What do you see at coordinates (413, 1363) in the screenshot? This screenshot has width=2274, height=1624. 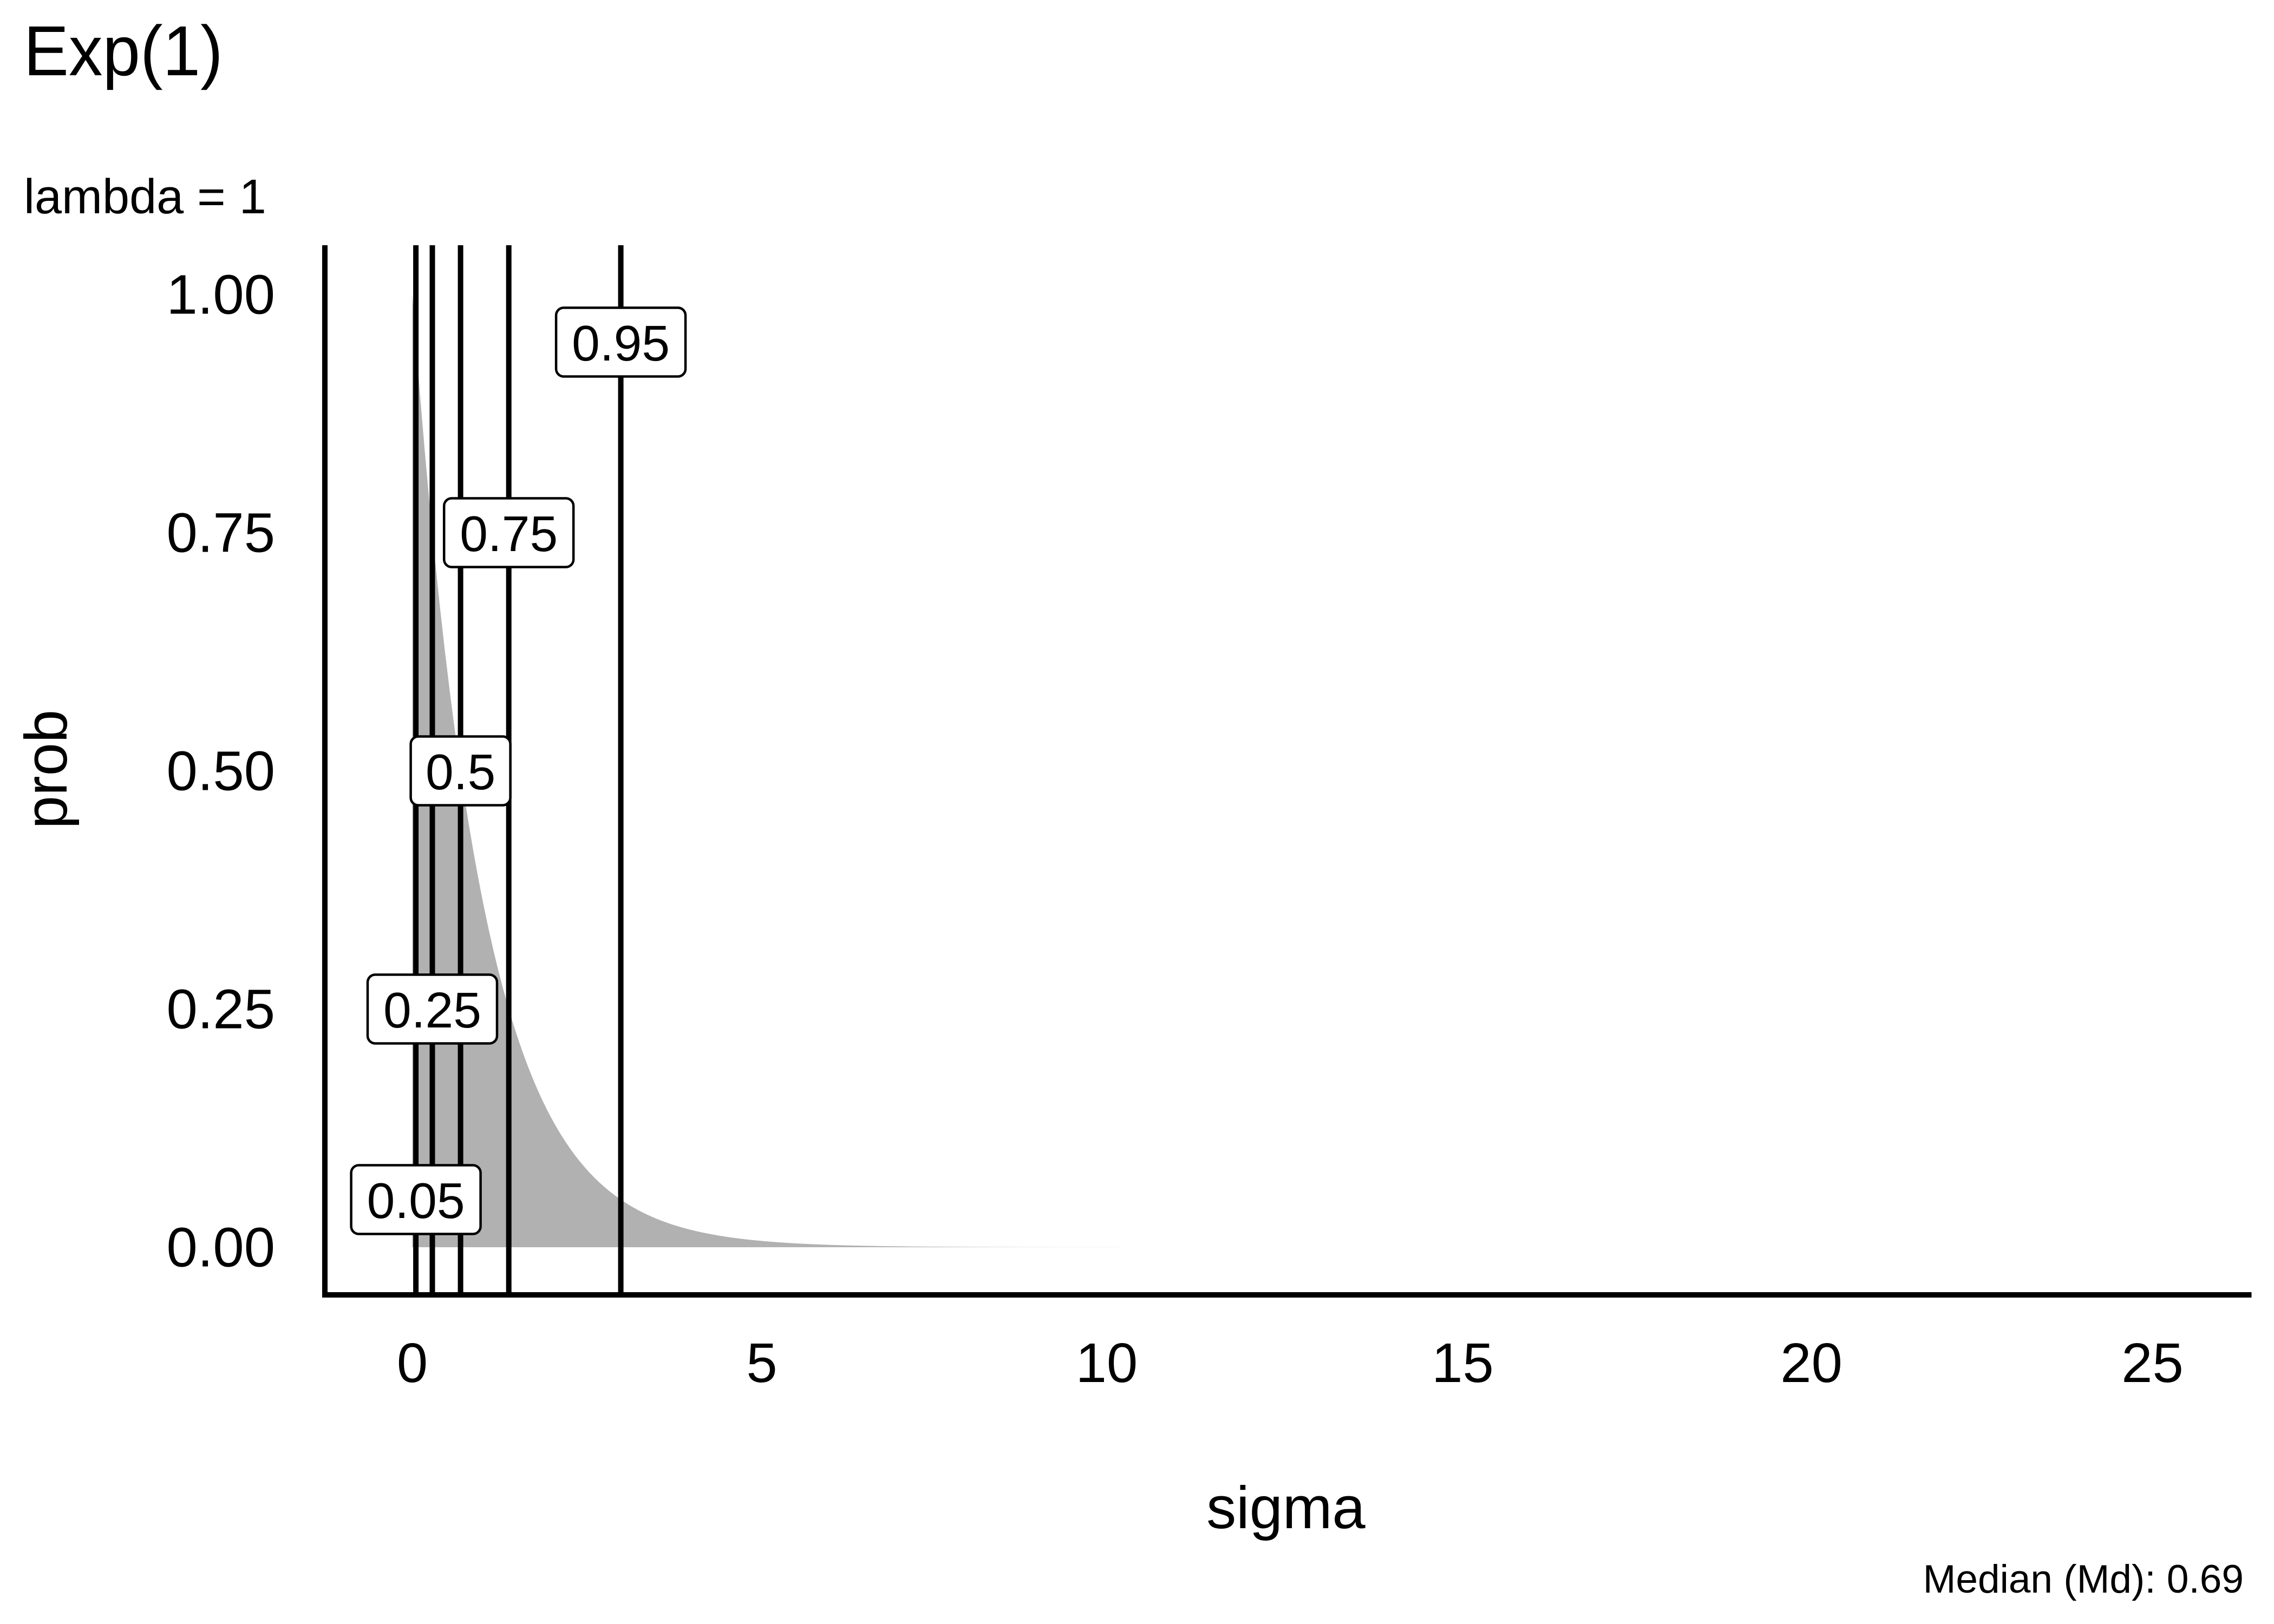 I see `svg-text: 0` at bounding box center [413, 1363].